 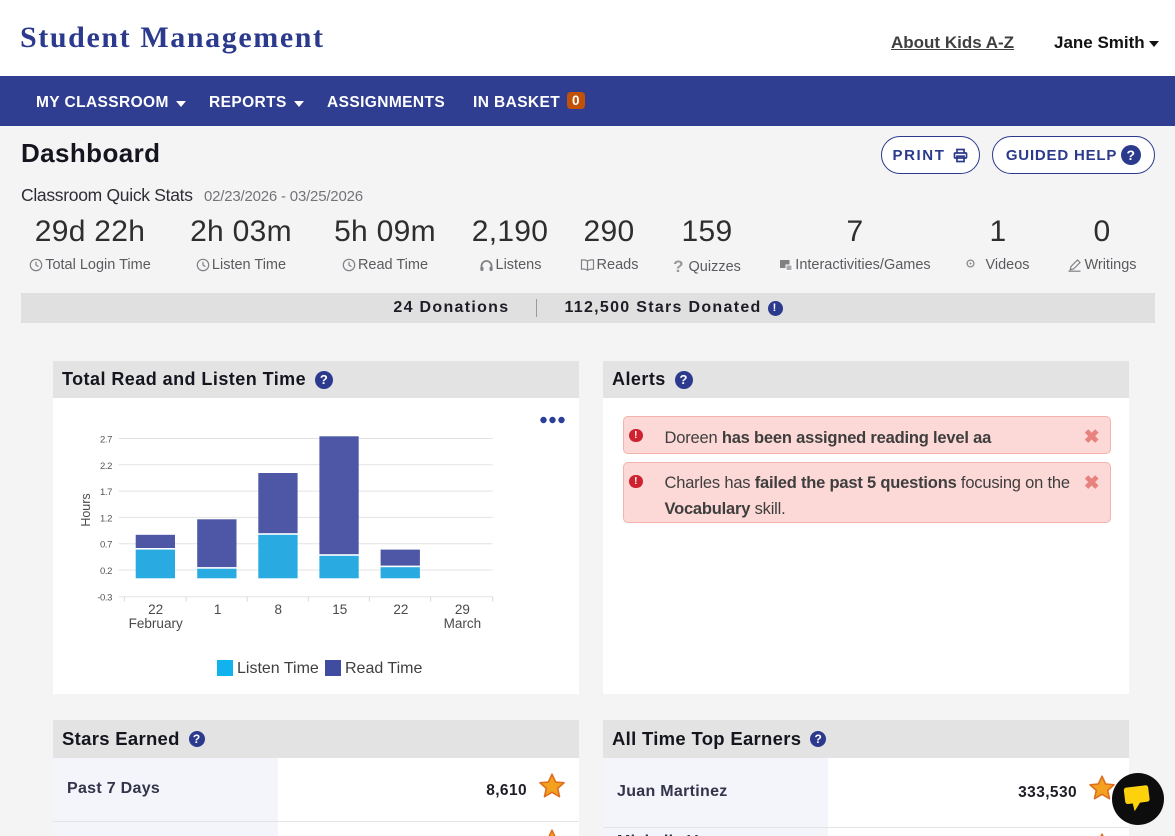 What do you see at coordinates (218, 609) in the screenshot?
I see `svg-text: 1` at bounding box center [218, 609].